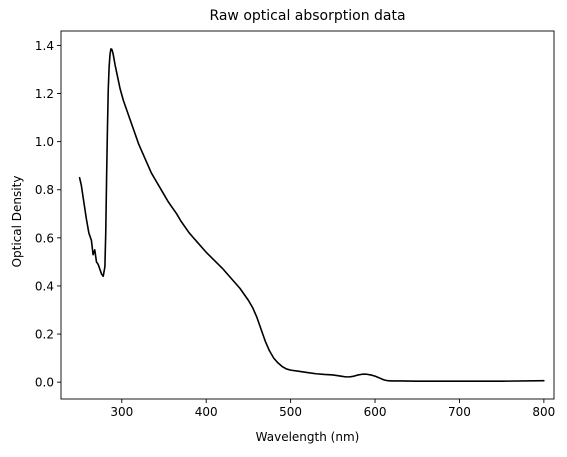 This screenshot has height=457, width=567. I want to click on y-tick-label: 0.4, so click(44, 286).